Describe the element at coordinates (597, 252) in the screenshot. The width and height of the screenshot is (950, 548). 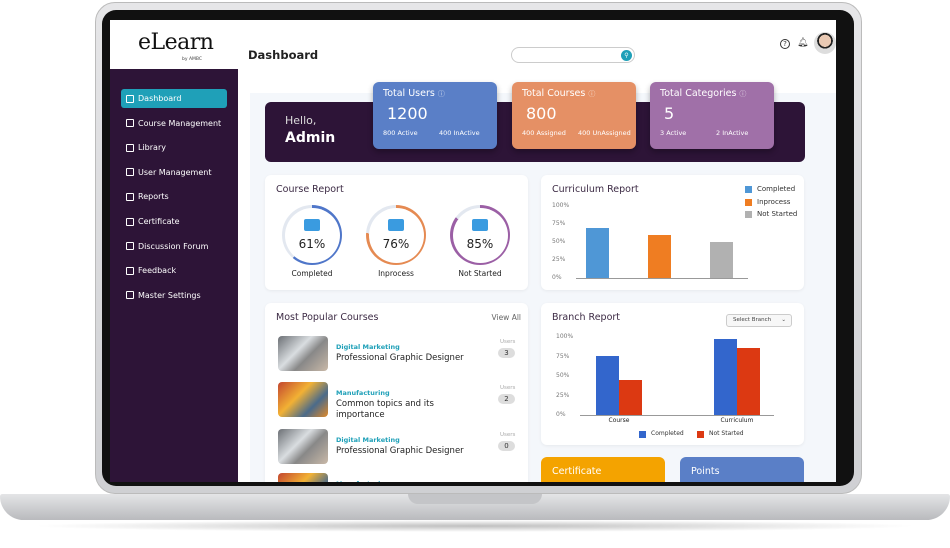
I see `bar-completed` at that location.